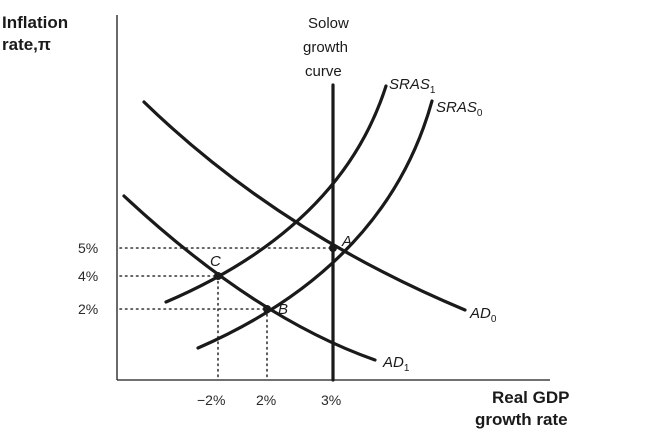 This screenshot has width=650, height=434. What do you see at coordinates (331, 400) in the screenshot?
I see `x-tick-3: 3%` at bounding box center [331, 400].